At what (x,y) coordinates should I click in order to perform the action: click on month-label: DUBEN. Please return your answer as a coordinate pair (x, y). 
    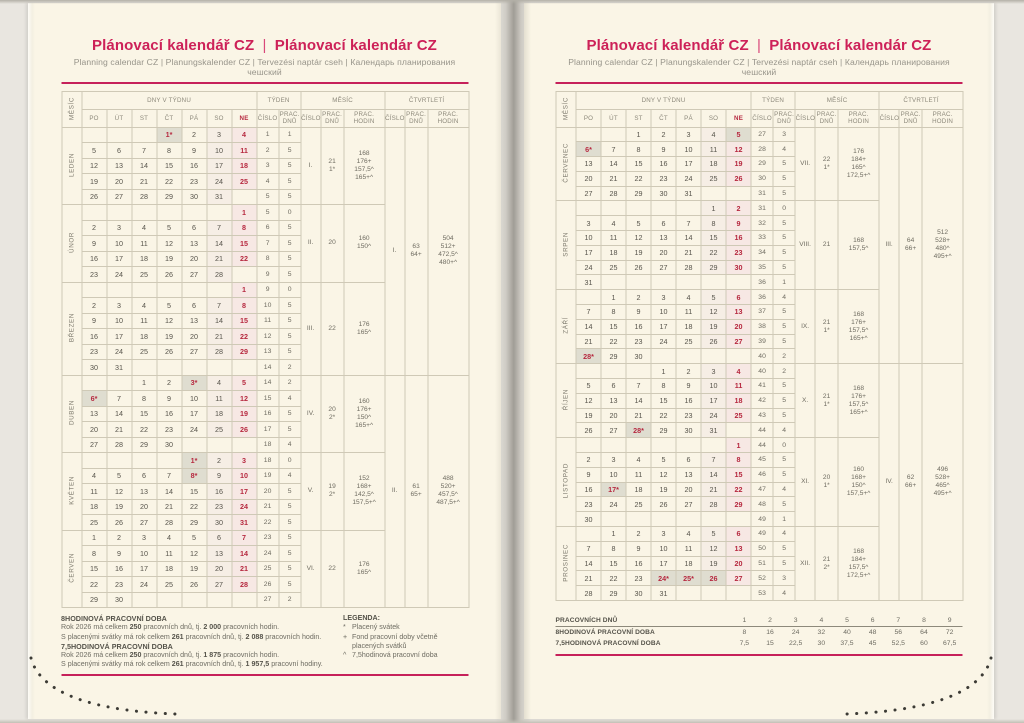
    Looking at the image, I should click on (71, 413).